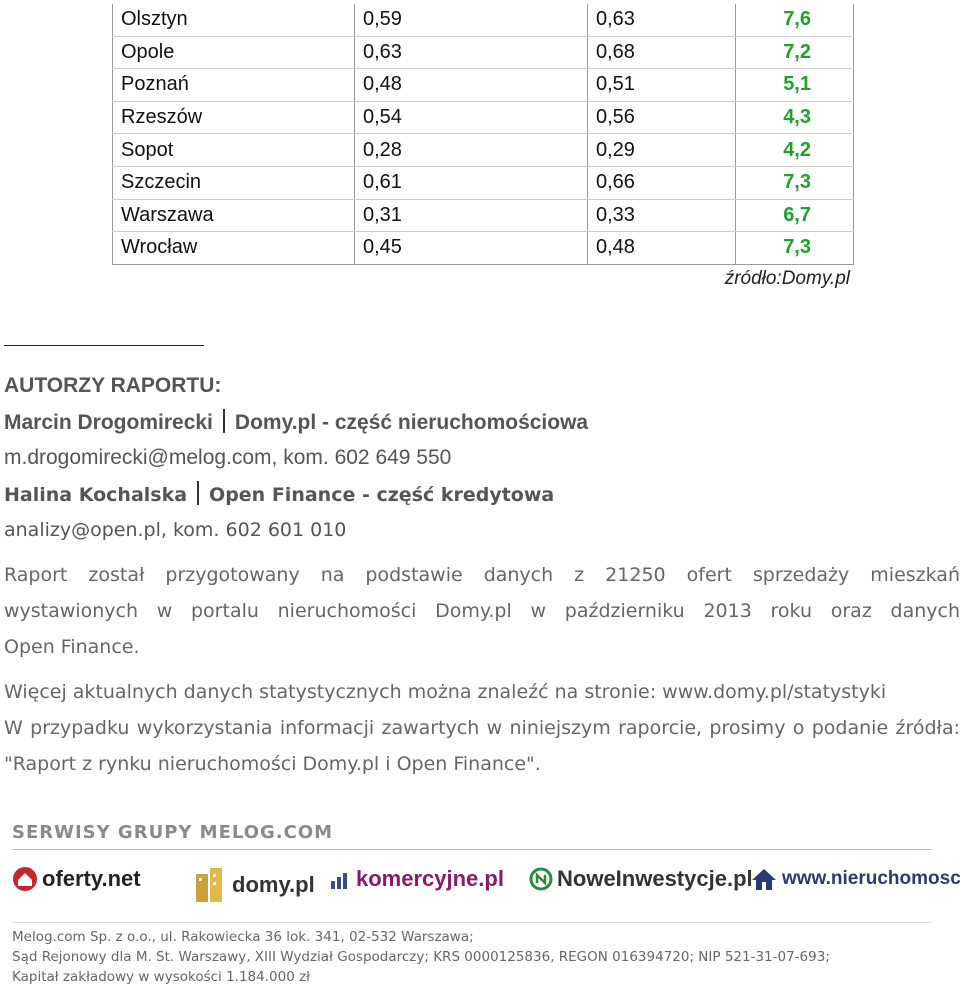  Describe the element at coordinates (787, 278) in the screenshot. I see `source-note: źródło:Domy.pl` at that location.